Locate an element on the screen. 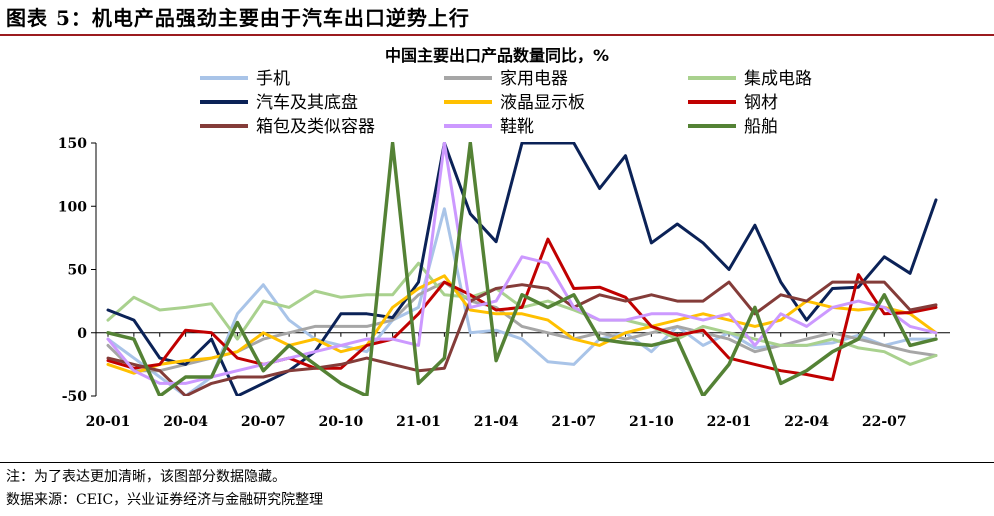 The image size is (994, 516). legend-label: 鞋靴 is located at coordinates (517, 127).